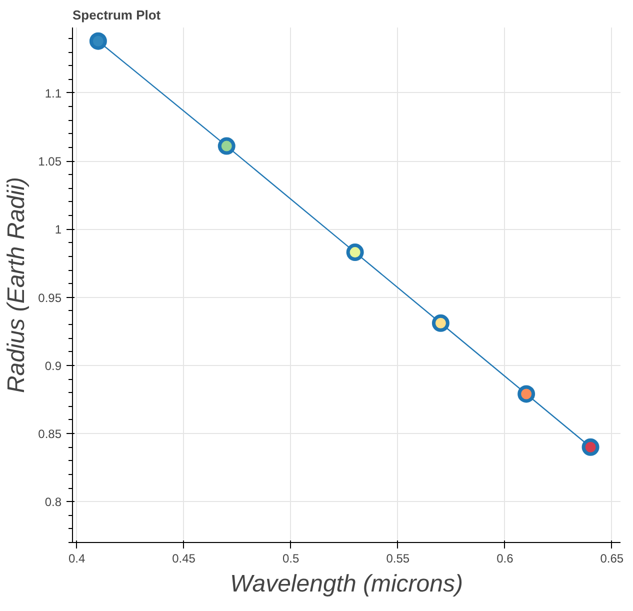 This screenshot has width=633, height=611. Describe the element at coordinates (50, 434) in the screenshot. I see `y-tick-label: 0.85` at that location.